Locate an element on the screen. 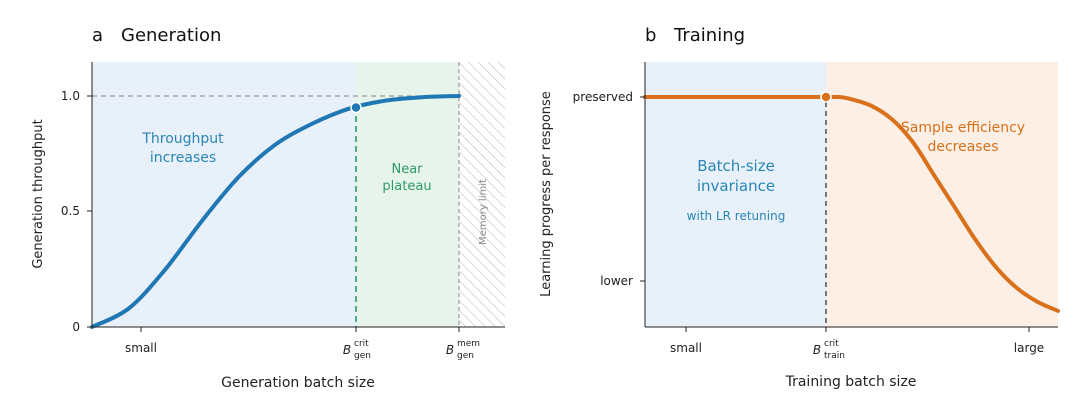  x-axis-label: Training batch size is located at coordinates (851, 382).